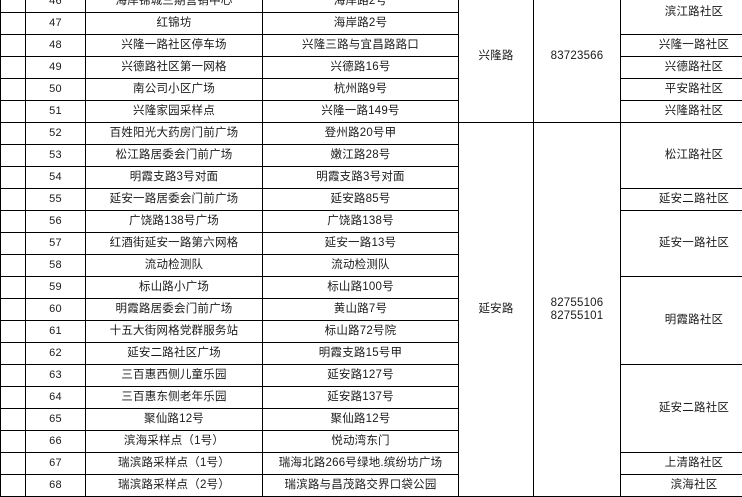 Image resolution: width=742 pixels, height=497 pixels. I want to click on cell-community: 延安二路社区, so click(681, 200).